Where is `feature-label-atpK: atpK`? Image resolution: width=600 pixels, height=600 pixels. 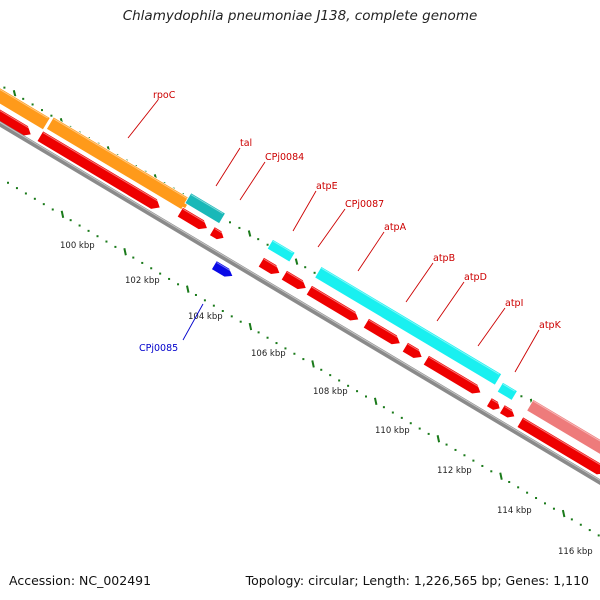 feature-label-atpK: atpK is located at coordinates (550, 325).